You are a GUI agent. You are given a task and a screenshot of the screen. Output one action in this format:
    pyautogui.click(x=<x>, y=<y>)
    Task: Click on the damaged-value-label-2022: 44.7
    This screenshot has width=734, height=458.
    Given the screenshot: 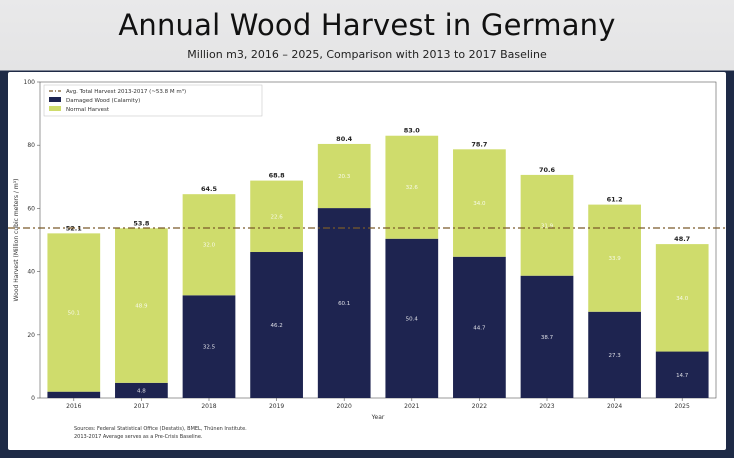 What is the action you would take?
    pyautogui.click(x=479, y=328)
    